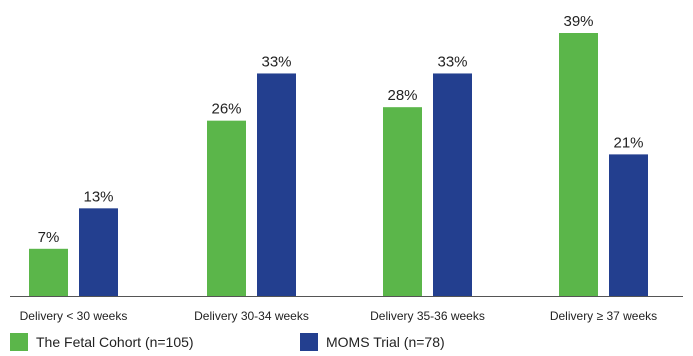  Describe the element at coordinates (276, 61) in the screenshot. I see `data-label-moms-trial-1: 33%` at that location.